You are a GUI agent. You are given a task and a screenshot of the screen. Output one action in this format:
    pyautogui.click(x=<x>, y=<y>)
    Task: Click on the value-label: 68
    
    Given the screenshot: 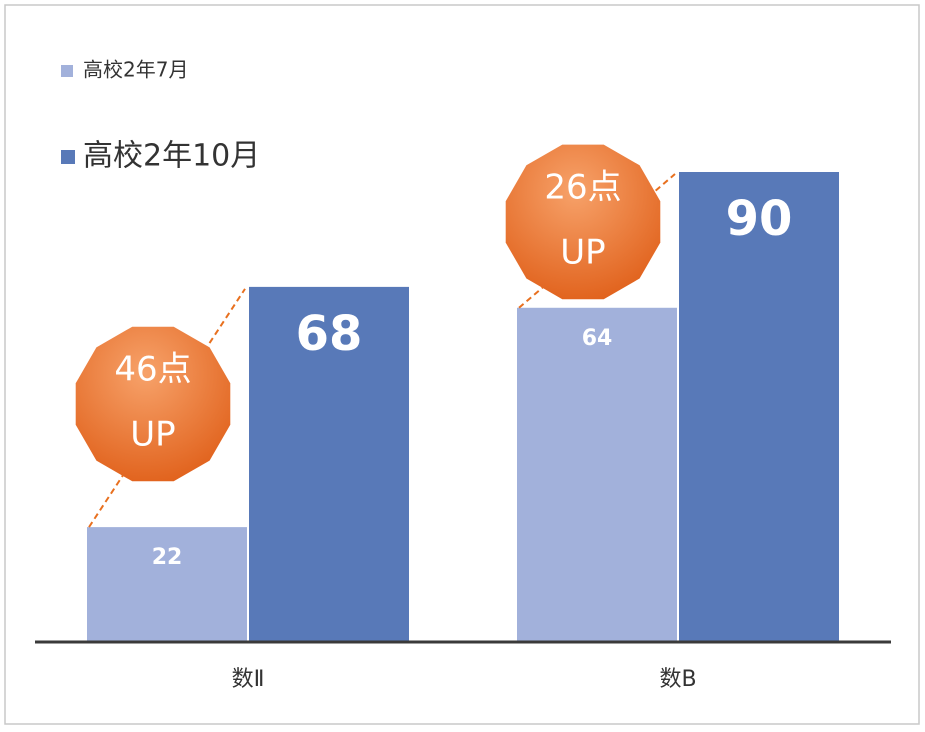 What is the action you would take?
    pyautogui.click(x=329, y=334)
    